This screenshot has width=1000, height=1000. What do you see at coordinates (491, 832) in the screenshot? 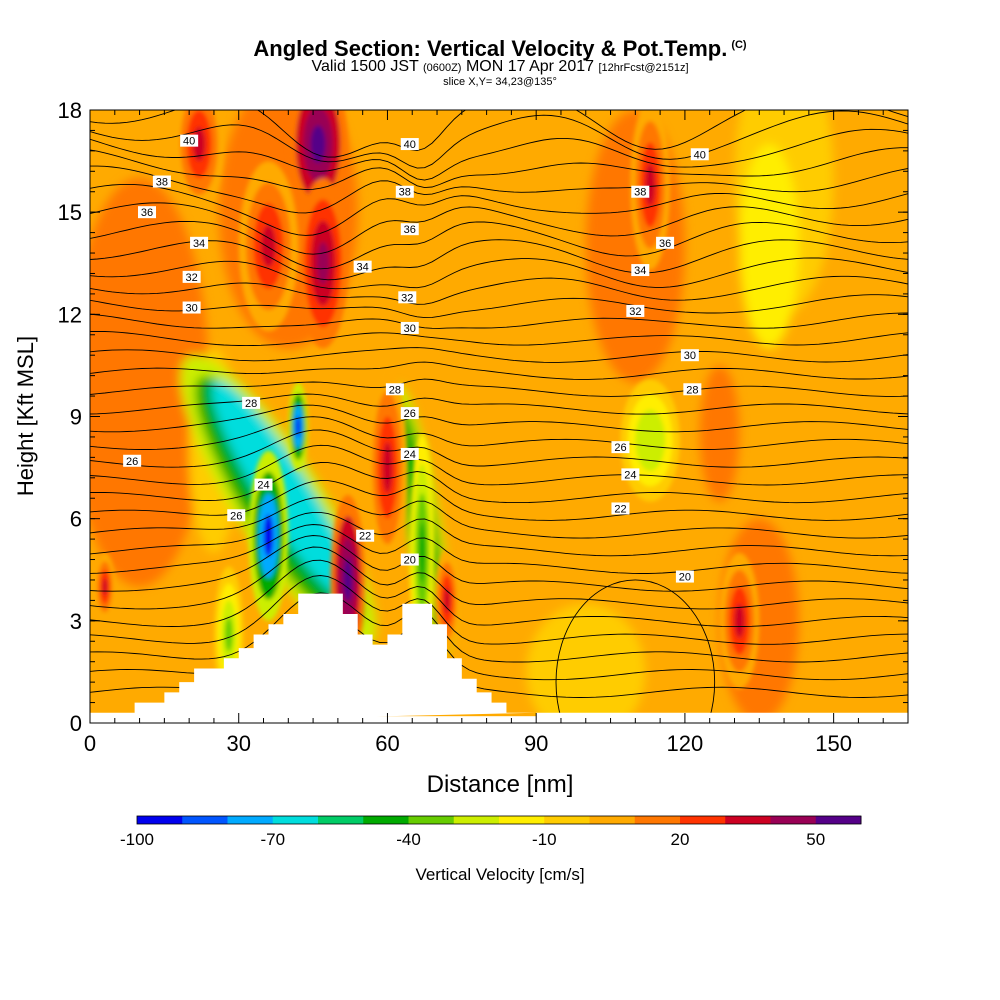
I see `colorbar: -100 -70 -40 -10 20 50` at bounding box center [491, 832].